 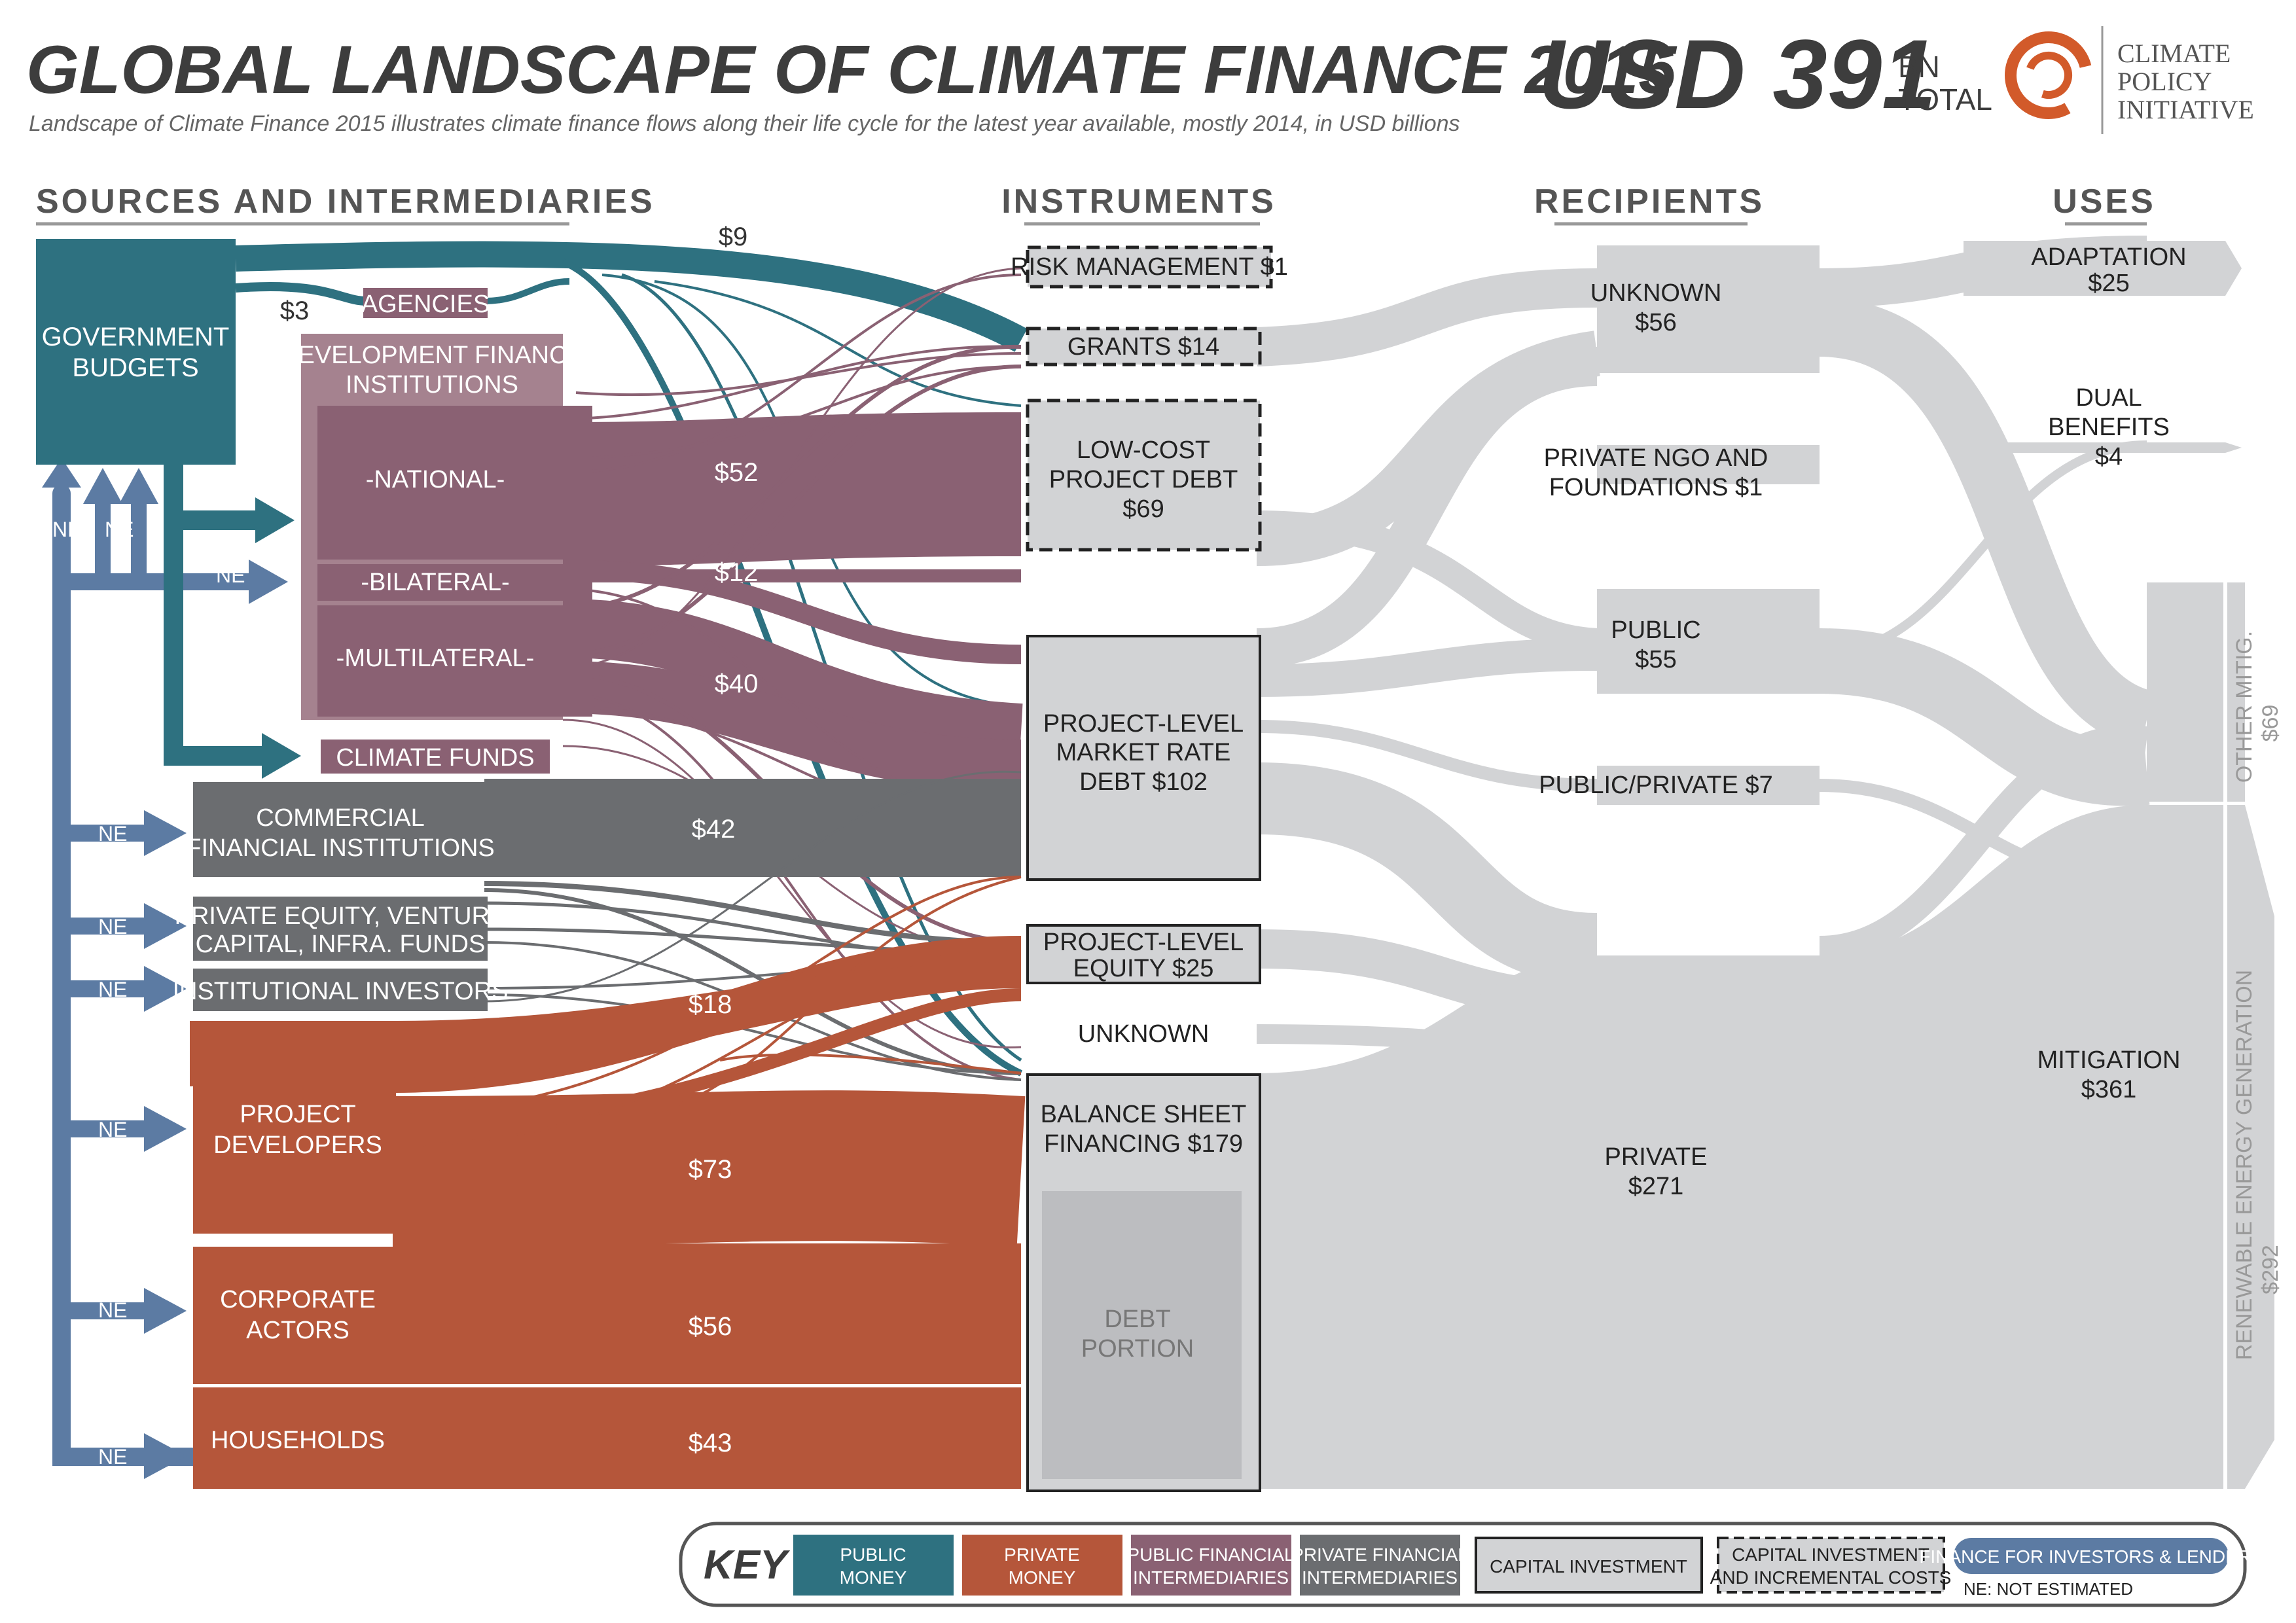 What do you see at coordinates (733, 237) in the screenshot?
I see `flow-value-gov-grants: $9` at bounding box center [733, 237].